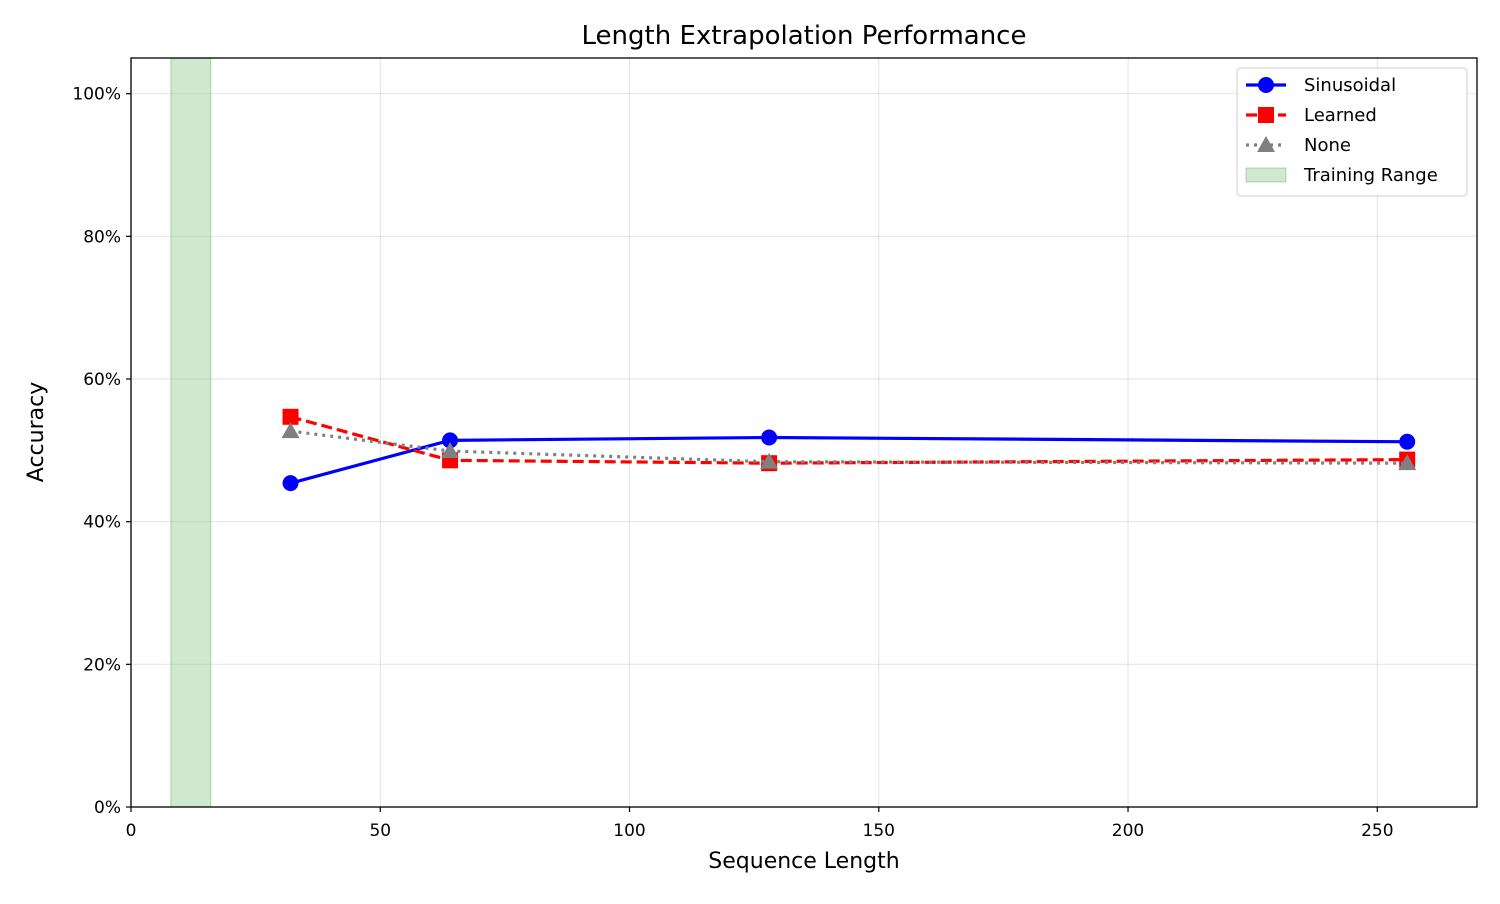  I want to click on x-axis-label: Sequence Length, so click(803, 861).